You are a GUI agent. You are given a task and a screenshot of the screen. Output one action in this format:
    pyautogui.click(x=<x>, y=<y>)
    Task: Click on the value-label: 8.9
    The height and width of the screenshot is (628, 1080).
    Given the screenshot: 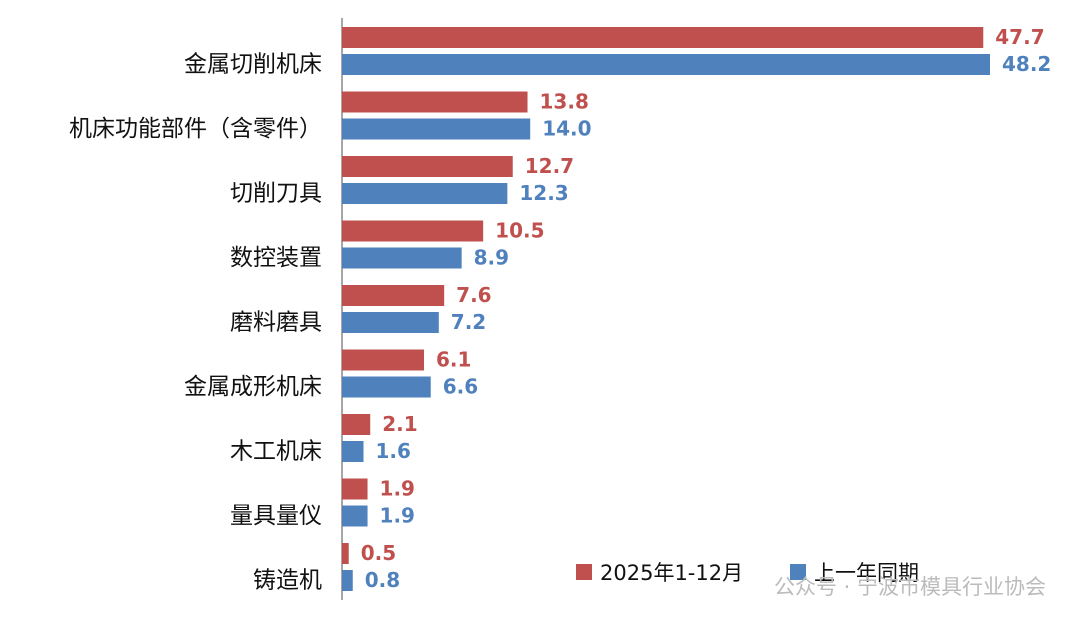 What is the action you would take?
    pyautogui.click(x=491, y=258)
    